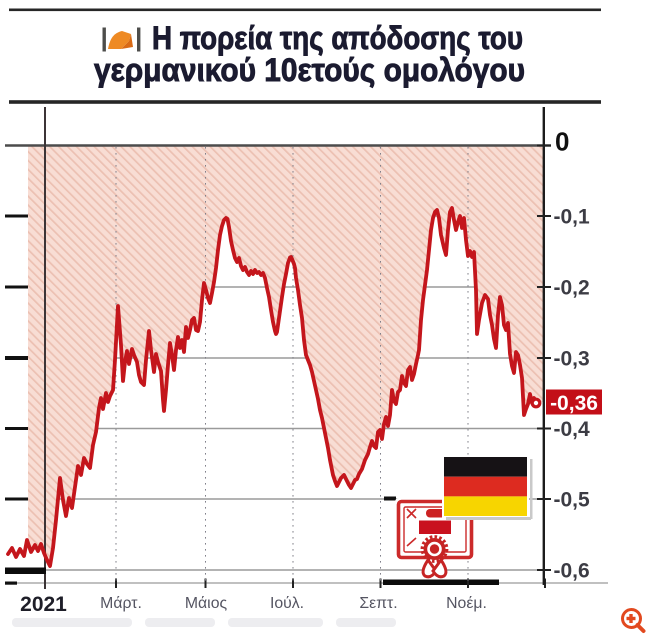 The width and height of the screenshot is (650, 637). What do you see at coordinates (562, 142) in the screenshot?
I see `svg-text: 0` at bounding box center [562, 142].